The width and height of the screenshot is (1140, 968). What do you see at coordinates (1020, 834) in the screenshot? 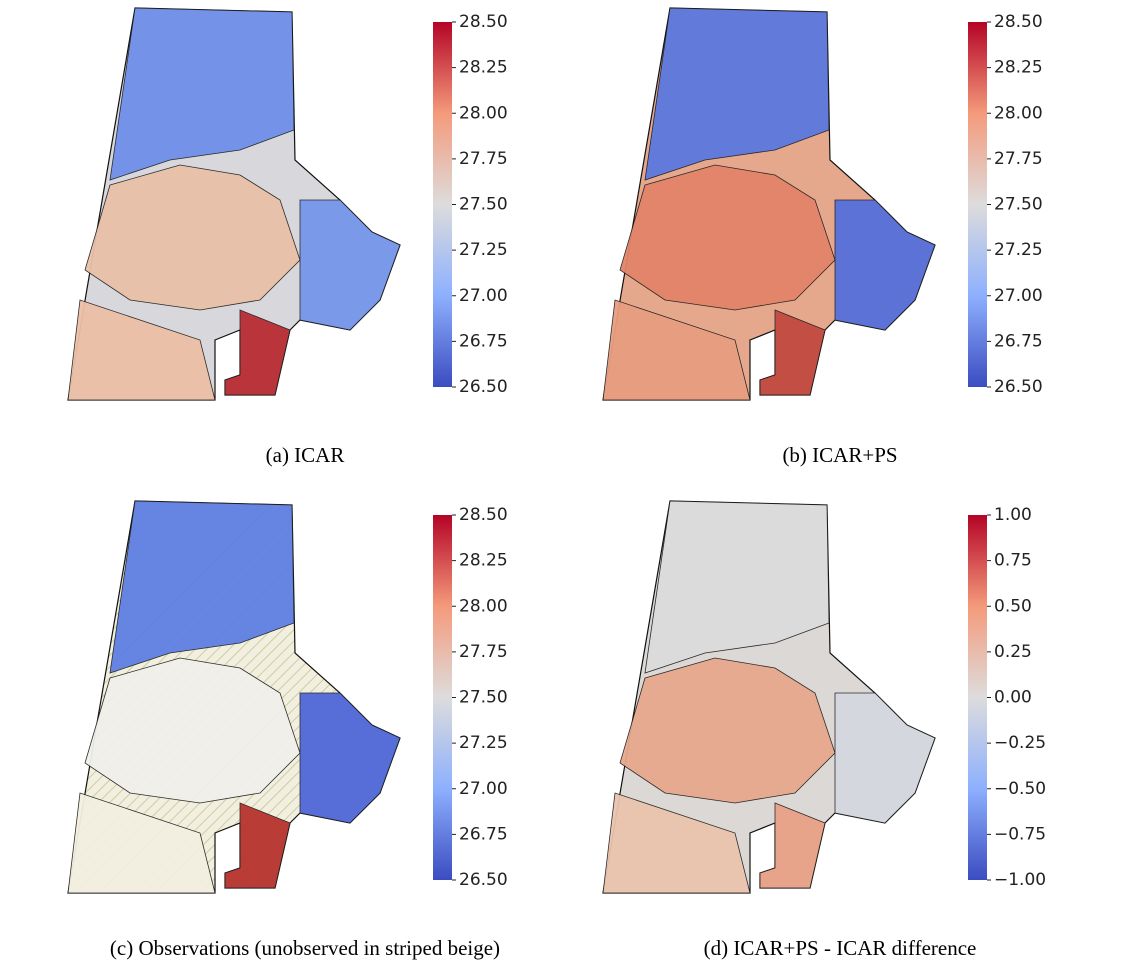
I see `colorbar-tick-label: −0.75` at bounding box center [1020, 834].